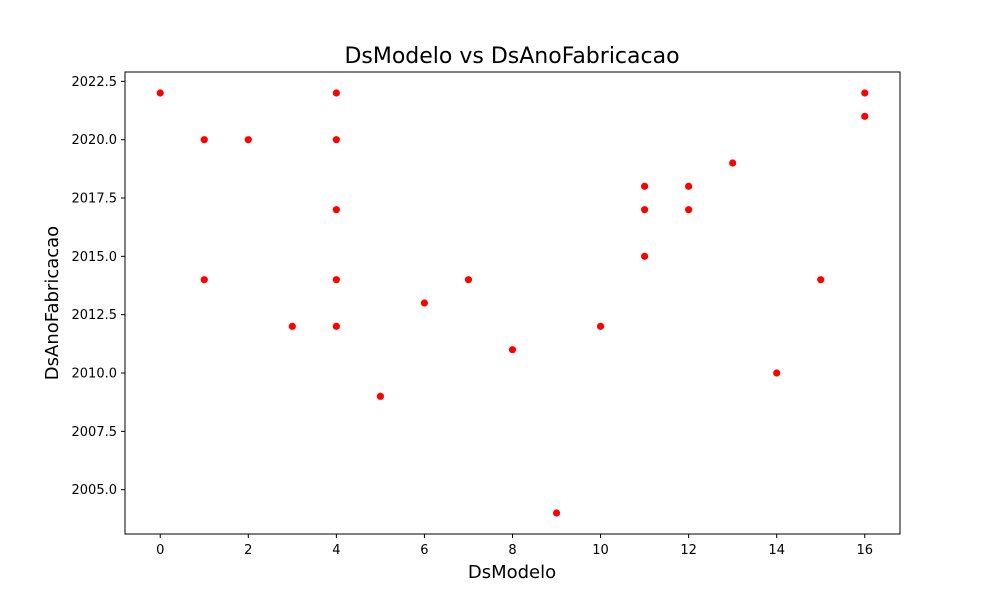 This screenshot has height=600, width=1000. Describe the element at coordinates (511, 56) in the screenshot. I see `chart-title: DsModelo vs DsAnoFabricacao` at that location.